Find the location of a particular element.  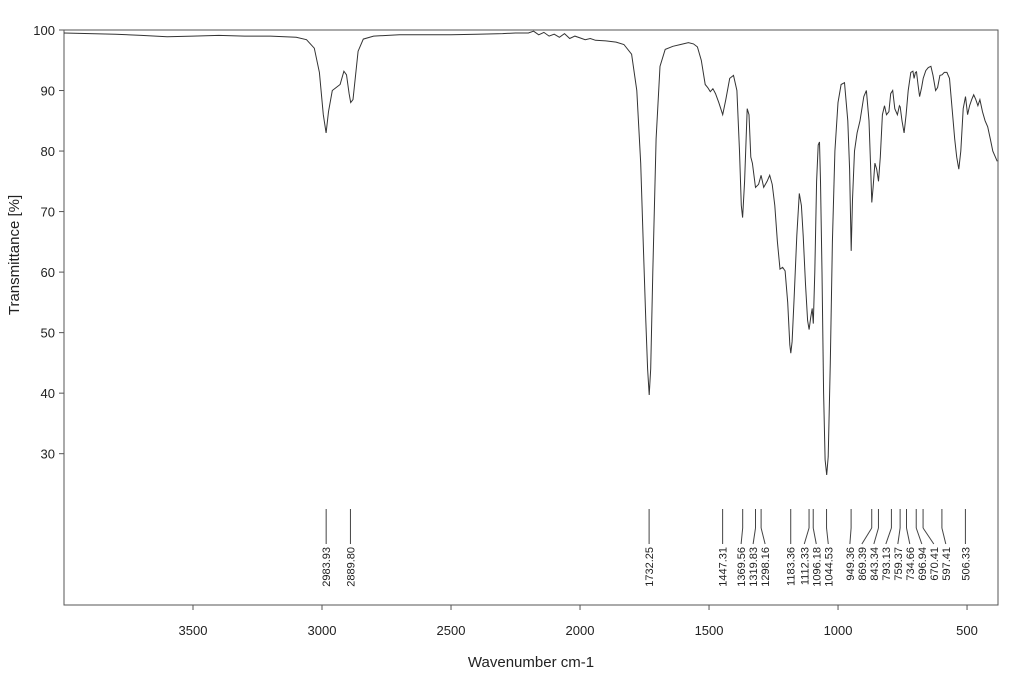

peak-marker: 696.94 is located at coordinates (922, 545).